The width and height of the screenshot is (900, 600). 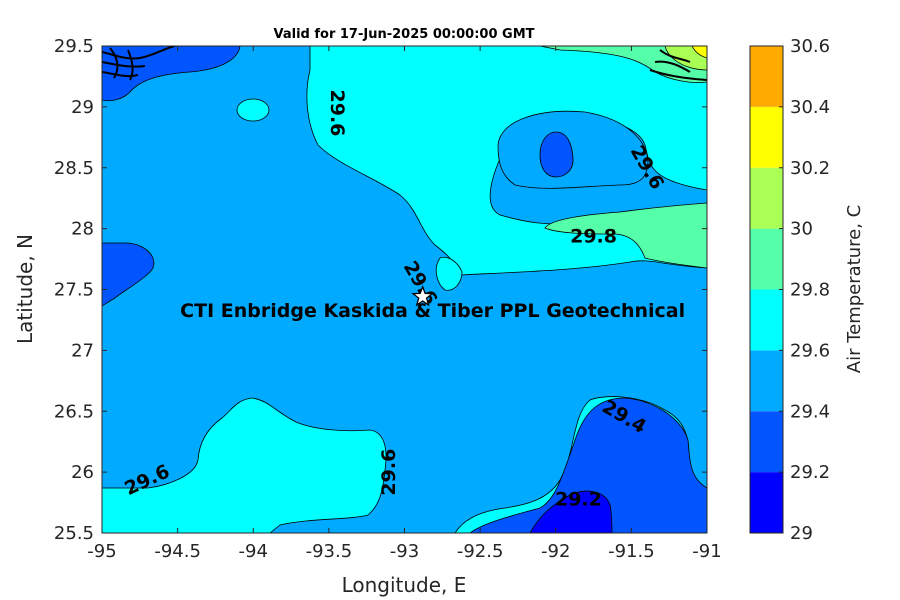 I want to click on x-tick-label: -93, so click(x=404, y=551).